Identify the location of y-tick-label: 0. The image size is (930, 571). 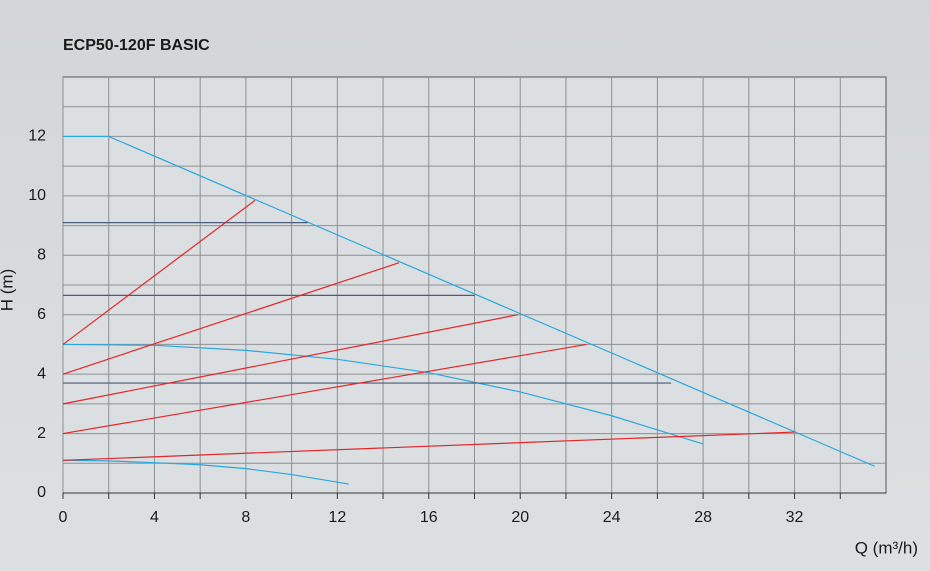
(41, 492).